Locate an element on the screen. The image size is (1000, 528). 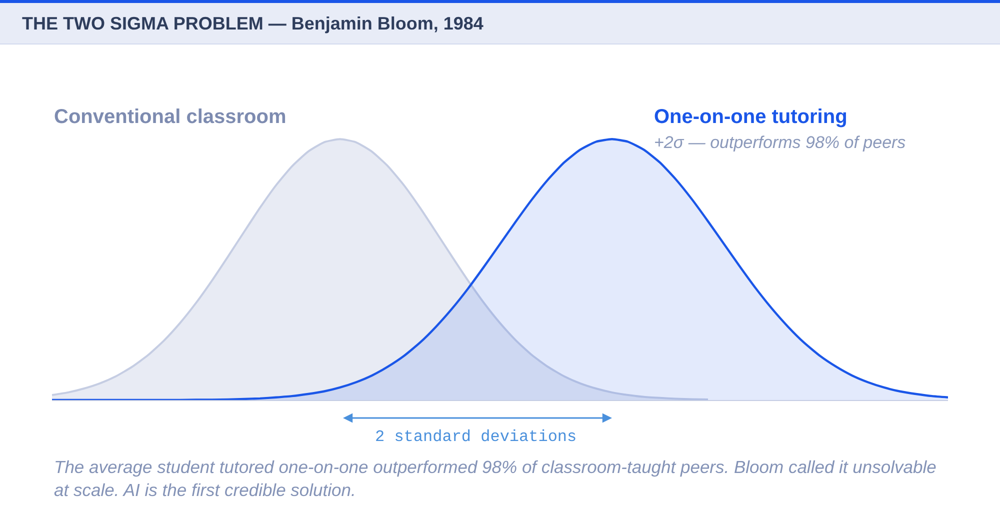
chart-title: THE TWO SIGMA PROBLEM — Benjamin Bloom, 1984 is located at coordinates (253, 23).